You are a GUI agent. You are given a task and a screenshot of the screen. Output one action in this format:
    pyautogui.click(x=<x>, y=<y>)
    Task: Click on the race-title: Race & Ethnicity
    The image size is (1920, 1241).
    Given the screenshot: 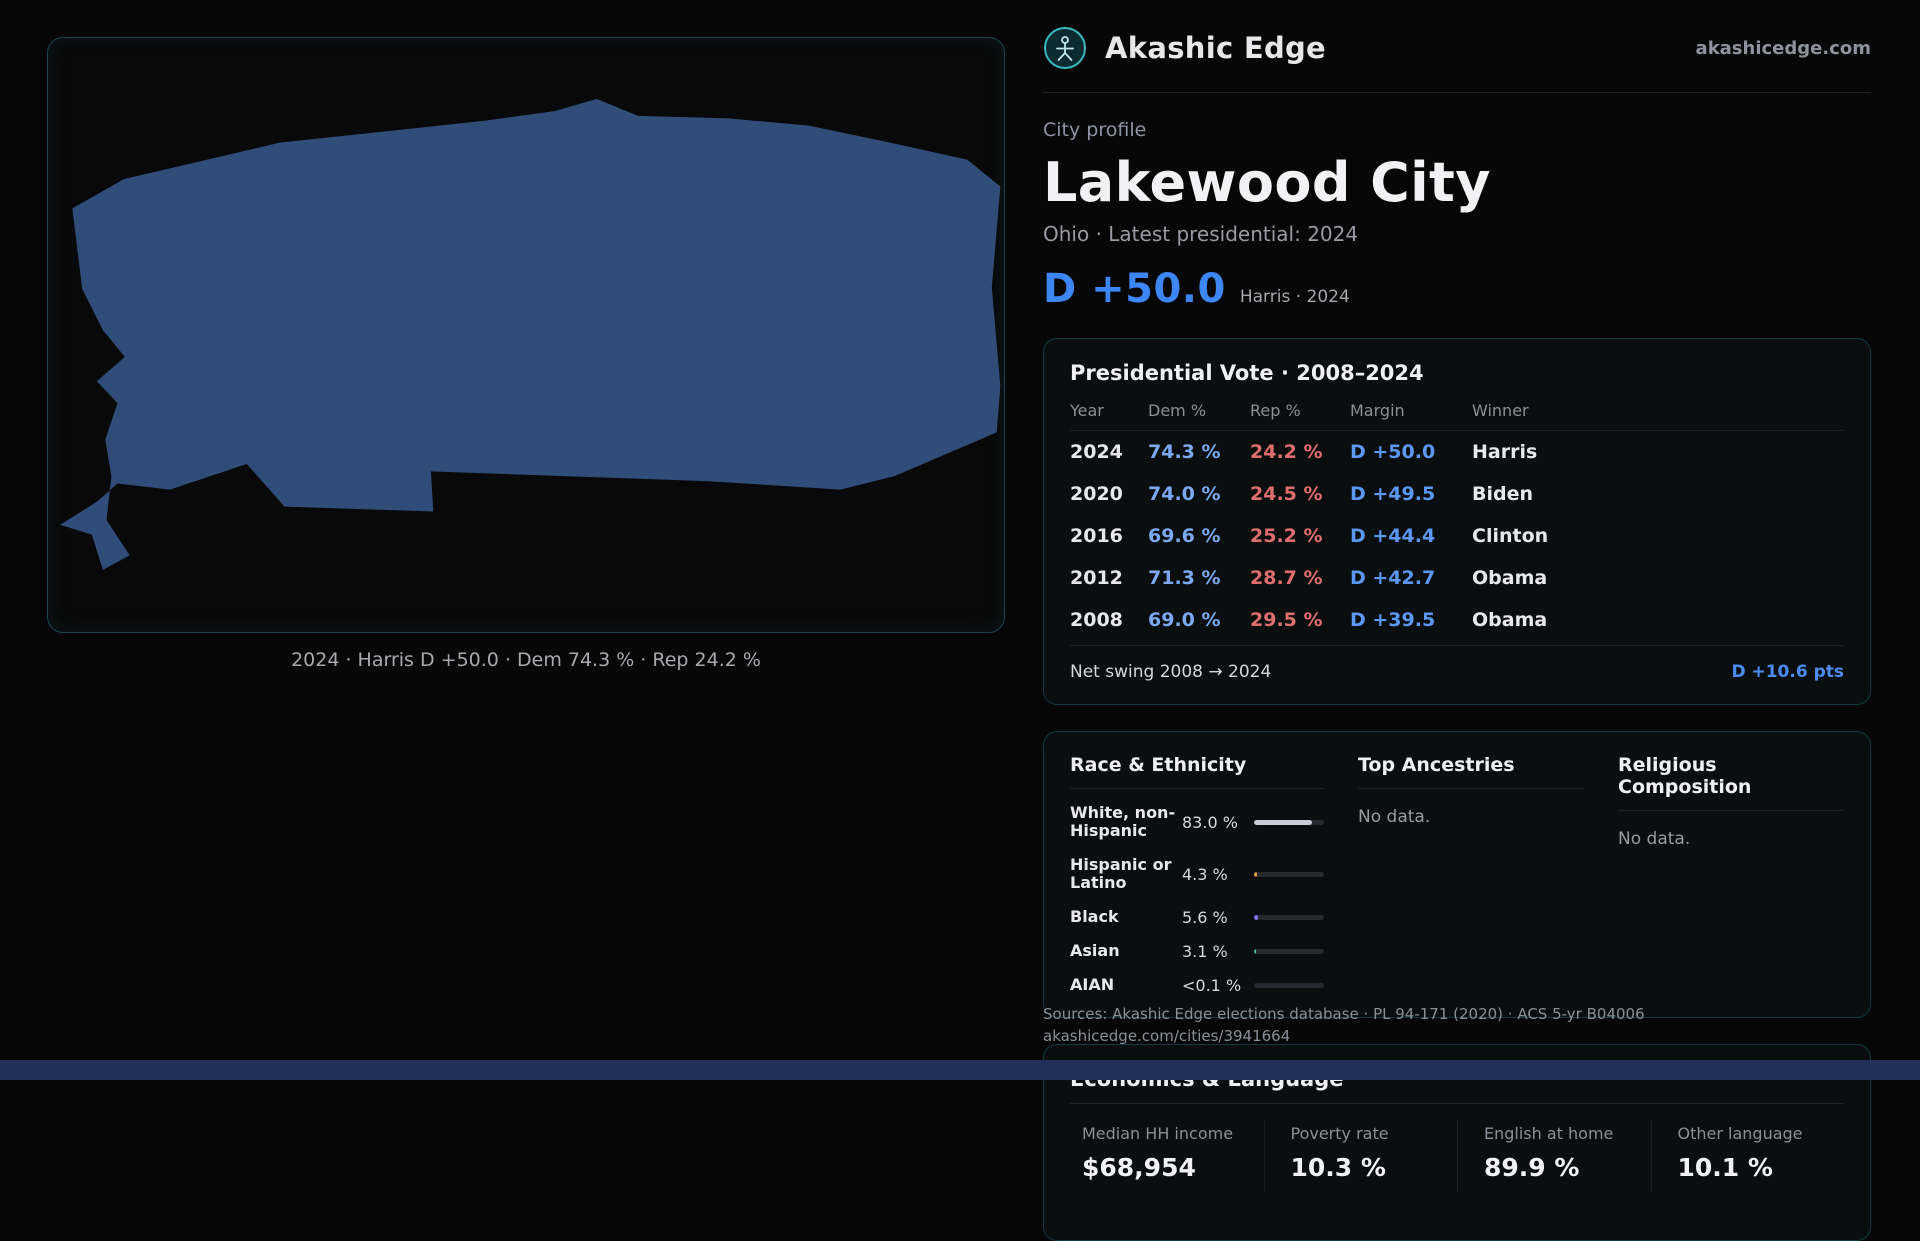 What is the action you would take?
    pyautogui.click(x=1197, y=771)
    